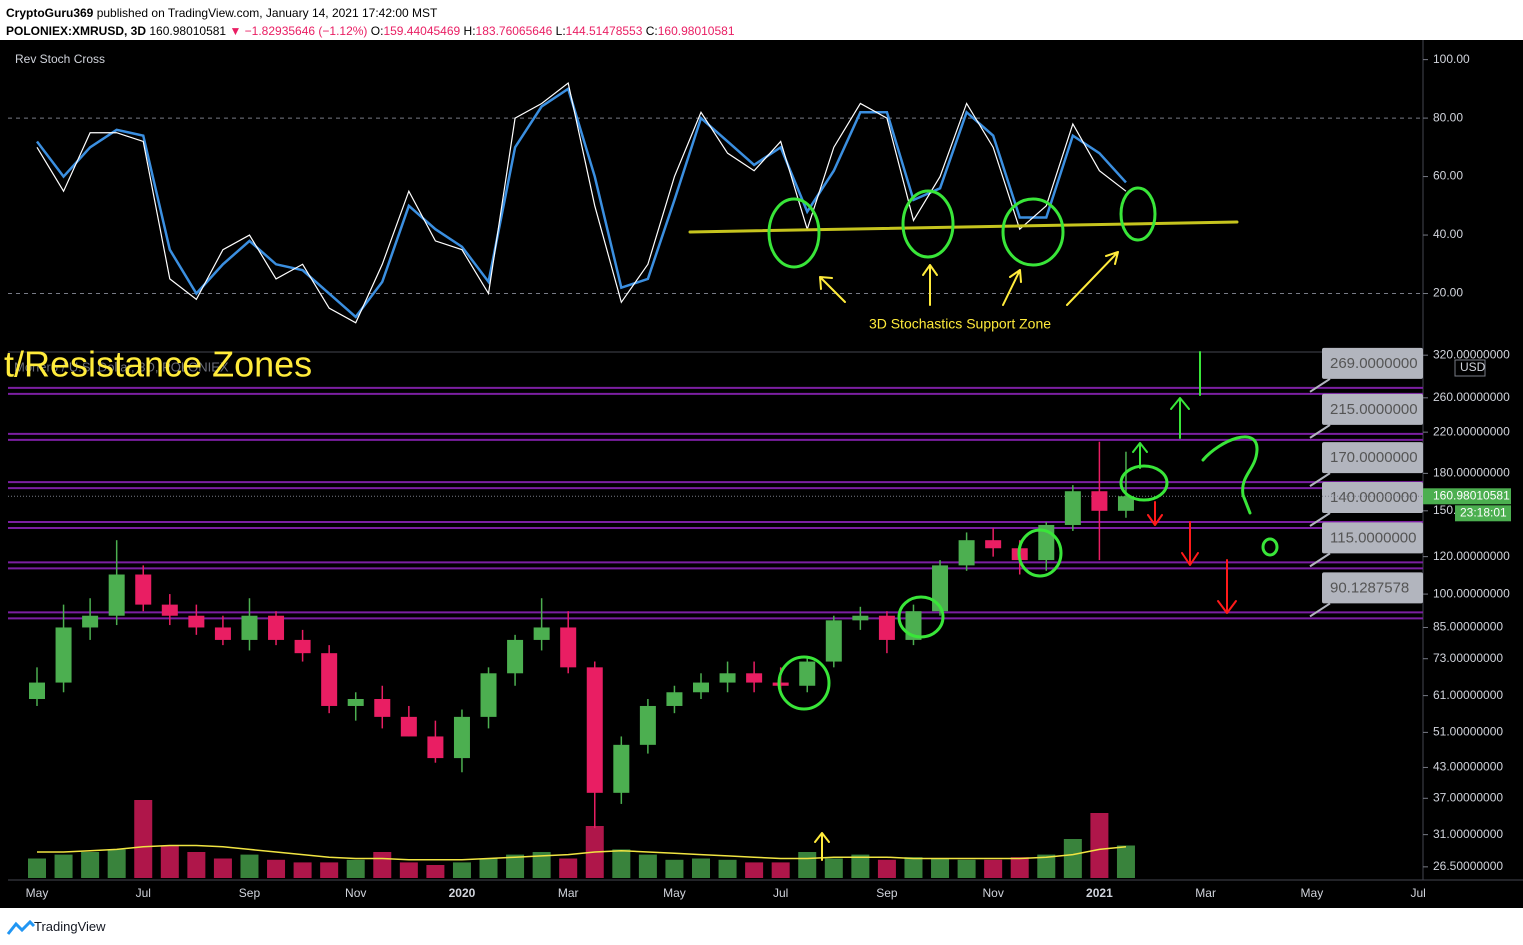  What do you see at coordinates (1471, 397) in the screenshot?
I see `y-tick-label: 260.00000000` at bounding box center [1471, 397].